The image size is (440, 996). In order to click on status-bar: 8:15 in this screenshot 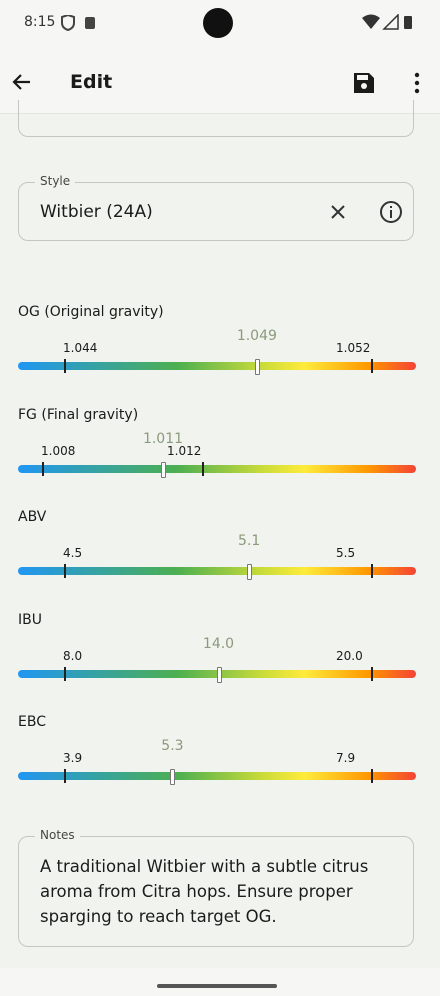, I will do `click(220, 22)`.